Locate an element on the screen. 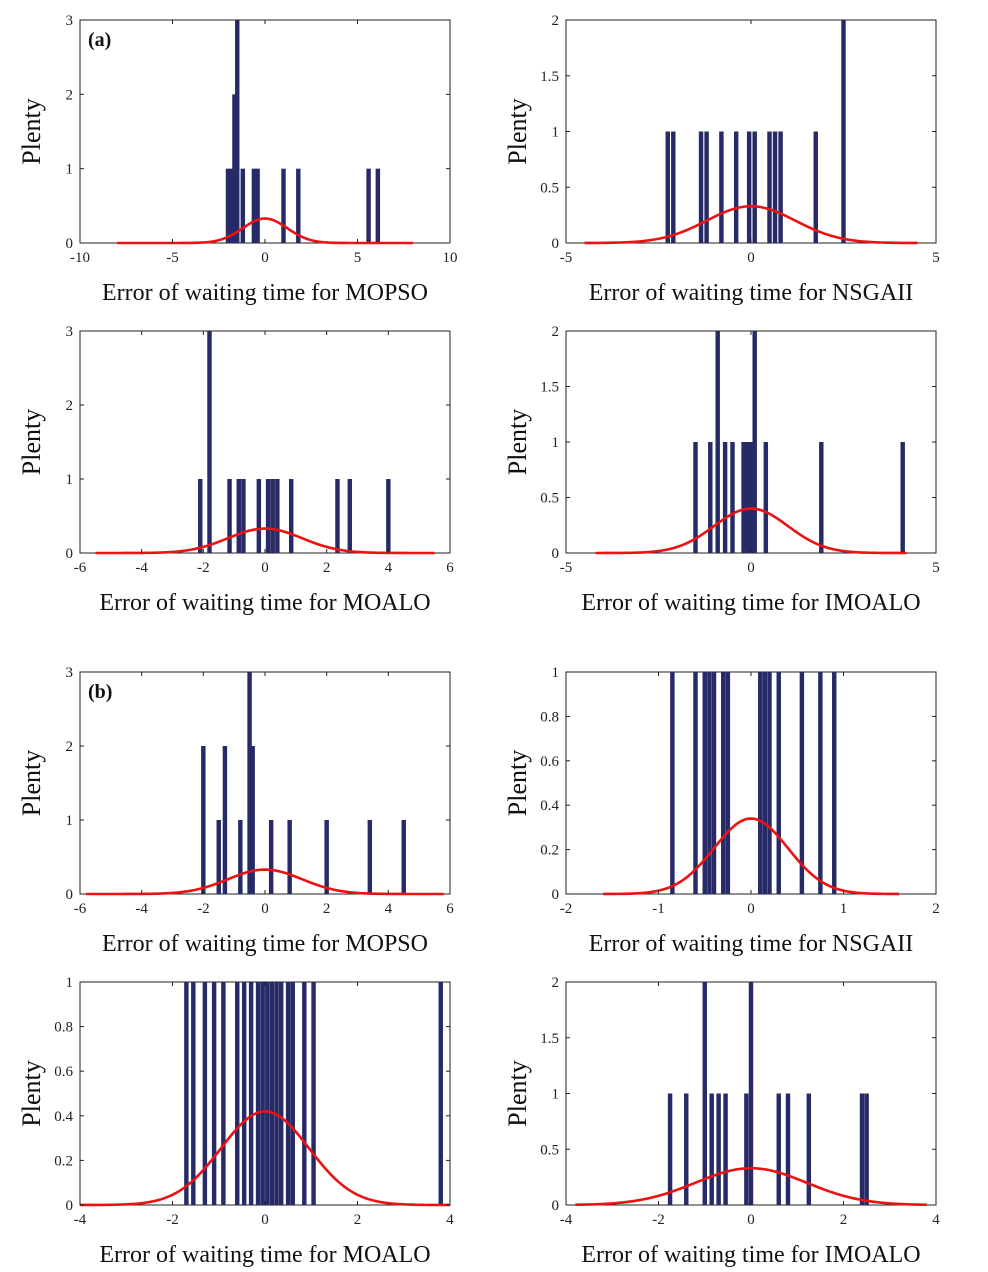  x-tick-label: -10 is located at coordinates (80, 258).